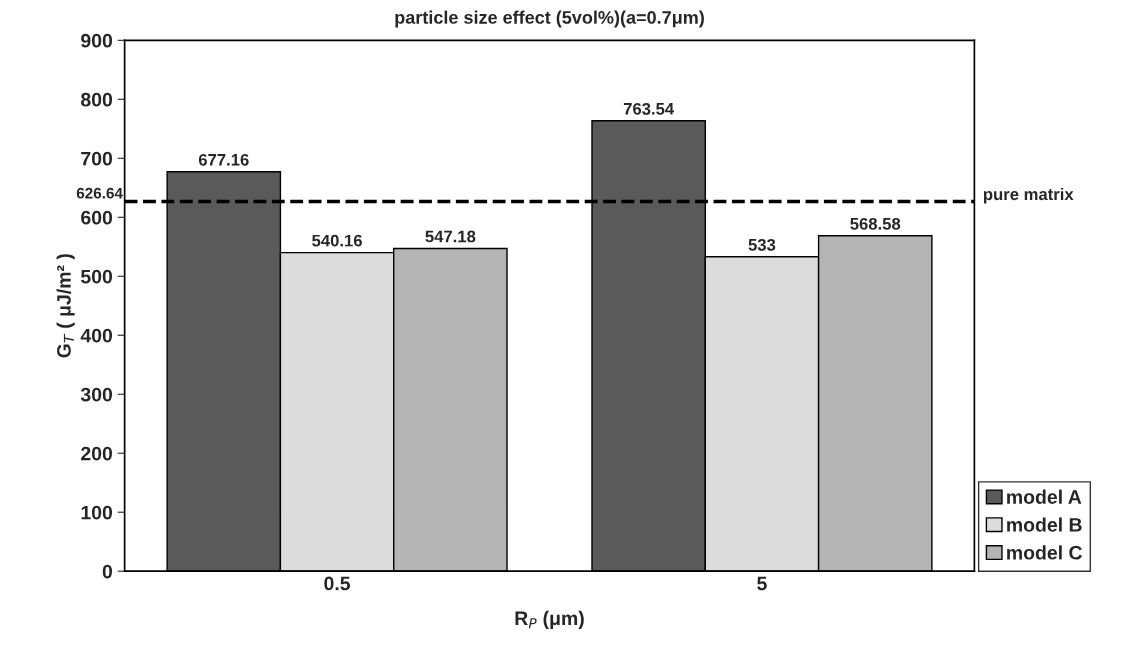 This screenshot has width=1133, height=672. What do you see at coordinates (97, 99) in the screenshot?
I see `y-tick-label: 800` at bounding box center [97, 99].